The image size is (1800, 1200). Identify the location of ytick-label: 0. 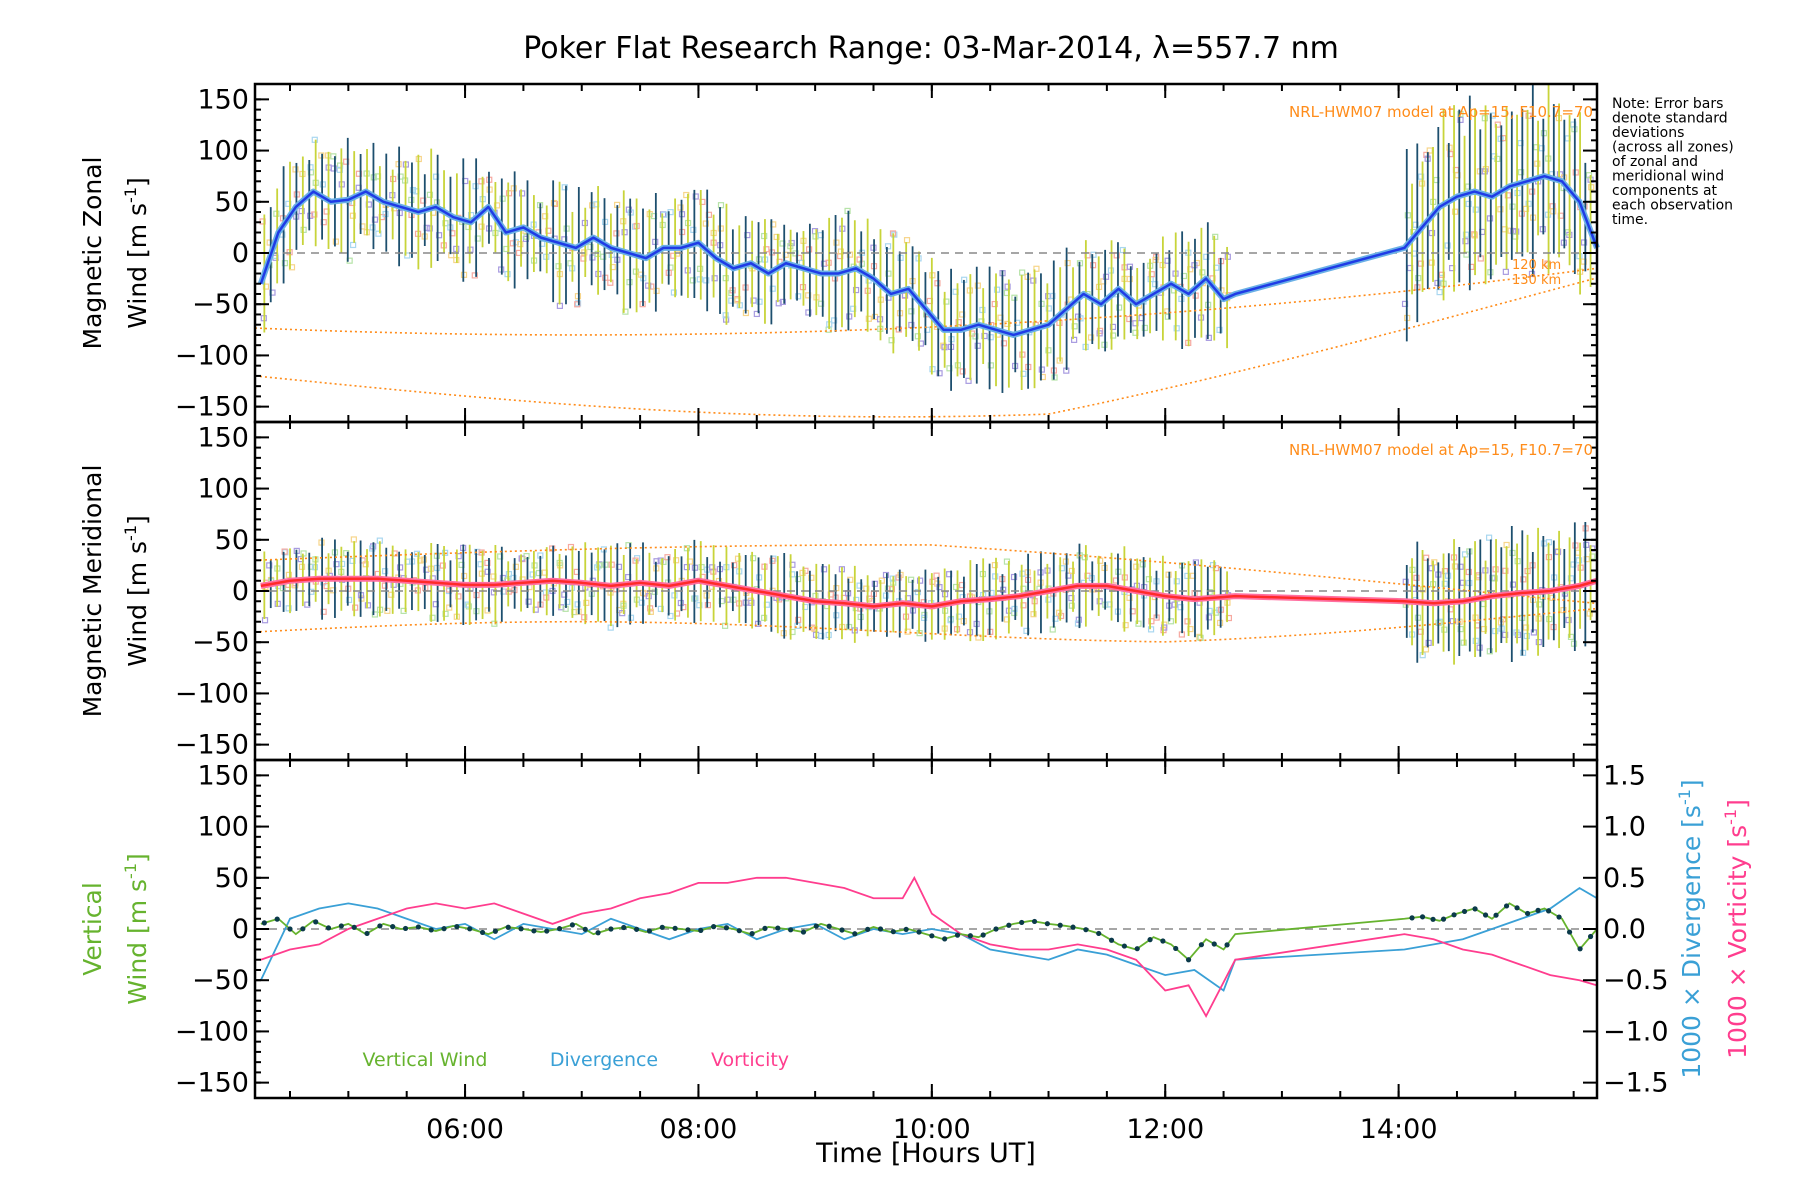
(240, 591).